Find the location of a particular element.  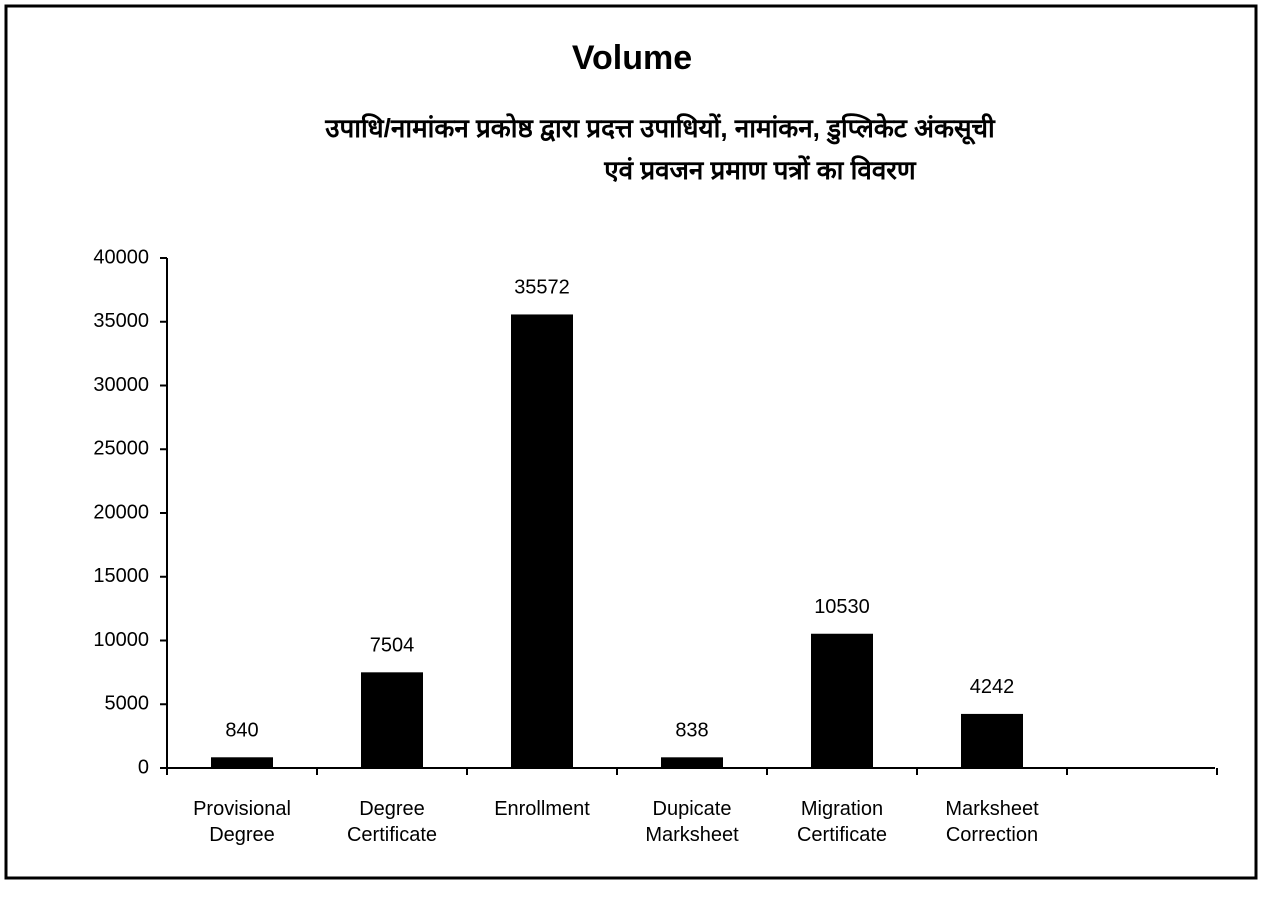

data-label: 10530 is located at coordinates (842, 607).